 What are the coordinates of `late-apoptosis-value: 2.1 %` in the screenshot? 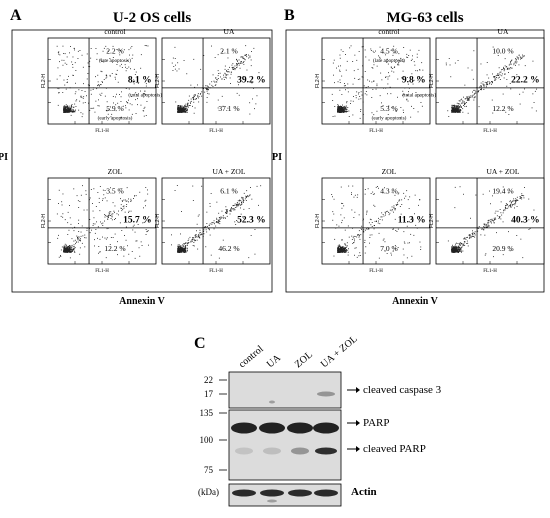 It's located at (229, 50).